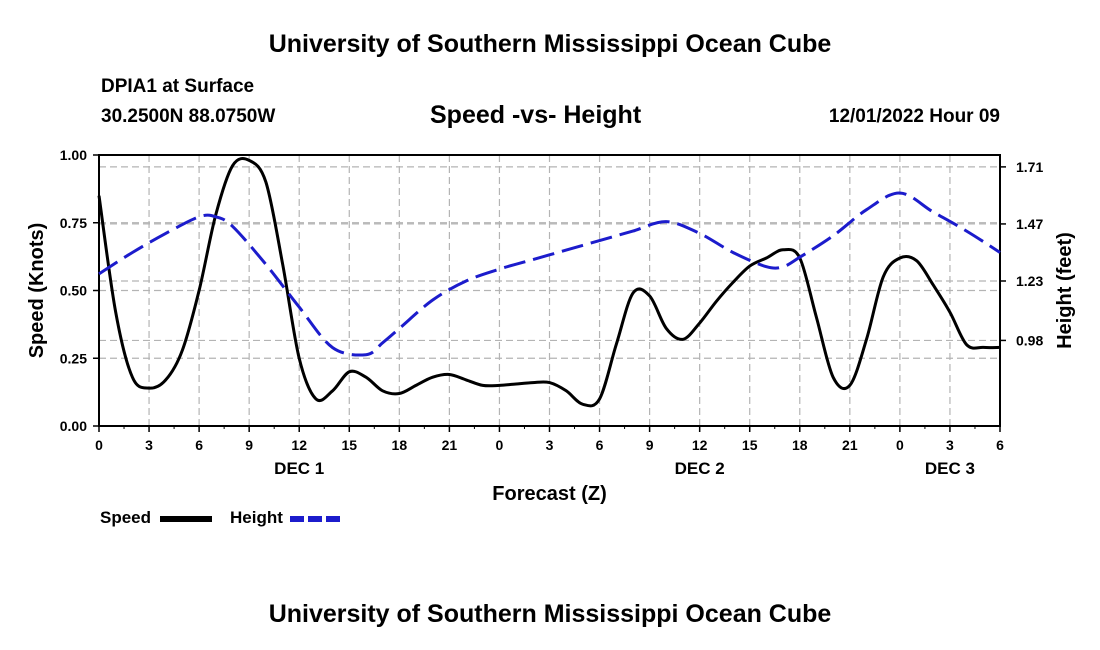 The height and width of the screenshot is (650, 1100). What do you see at coordinates (188, 116) in the screenshot?
I see `coordinates-label: 30.2500N 88.0750W` at bounding box center [188, 116].